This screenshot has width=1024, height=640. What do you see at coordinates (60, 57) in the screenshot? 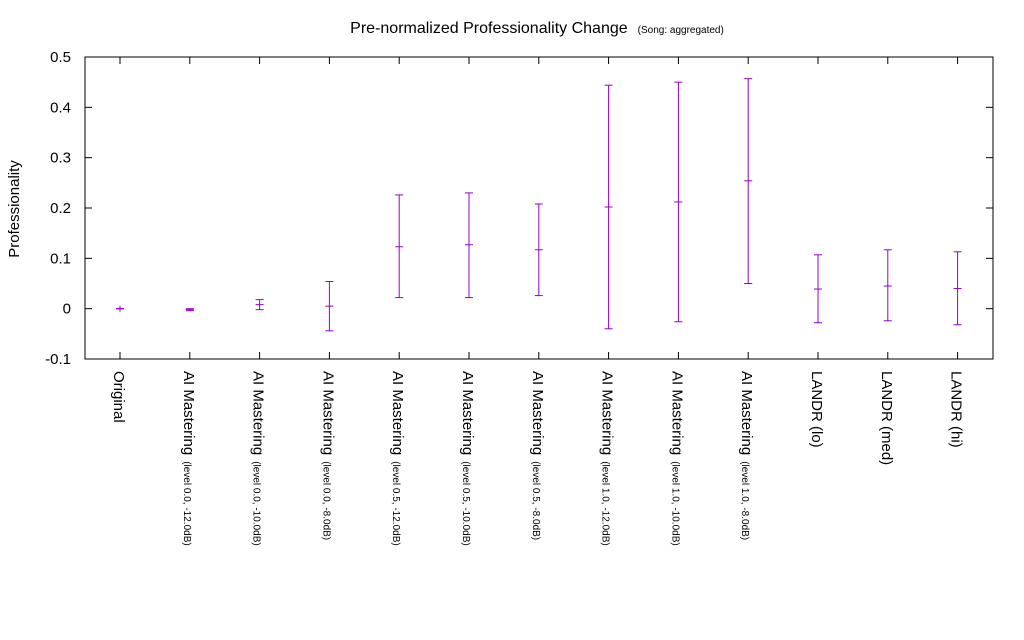
I see `y-tick-label: 0.5` at bounding box center [60, 57].